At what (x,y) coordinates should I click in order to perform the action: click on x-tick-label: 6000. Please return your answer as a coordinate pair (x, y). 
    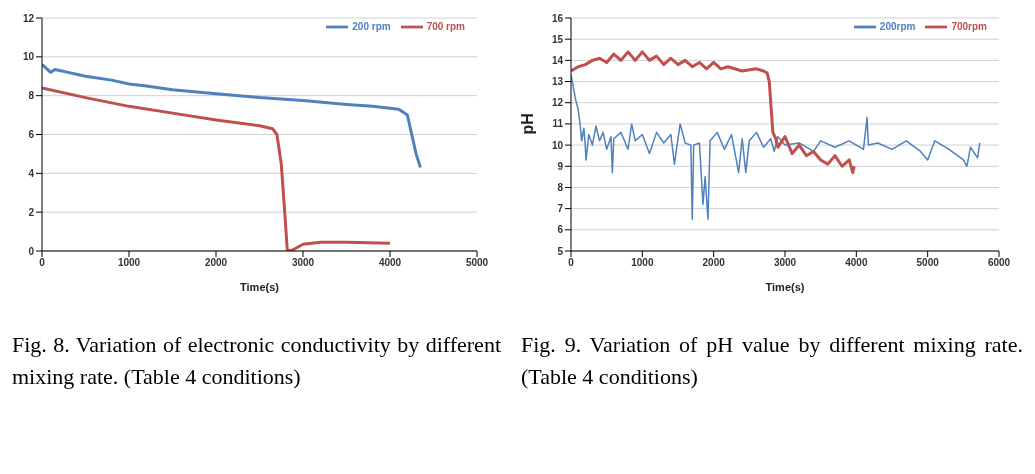
    Looking at the image, I should click on (999, 263).